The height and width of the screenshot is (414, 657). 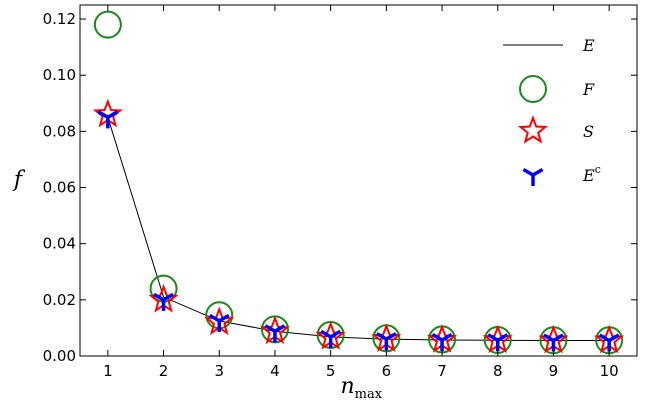 What do you see at coordinates (275, 371) in the screenshot?
I see `x-tick-label: 4` at bounding box center [275, 371].